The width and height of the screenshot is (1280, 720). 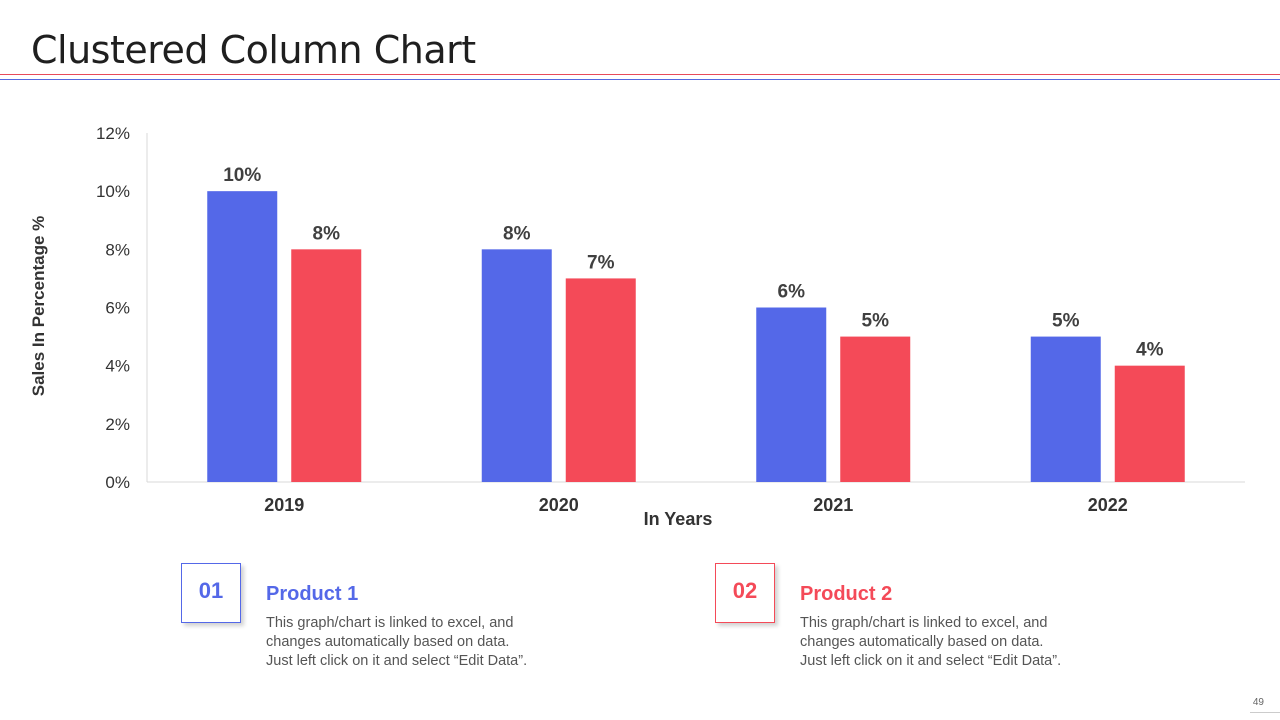 I want to click on x-tick-label: 2020, so click(x=559, y=505).